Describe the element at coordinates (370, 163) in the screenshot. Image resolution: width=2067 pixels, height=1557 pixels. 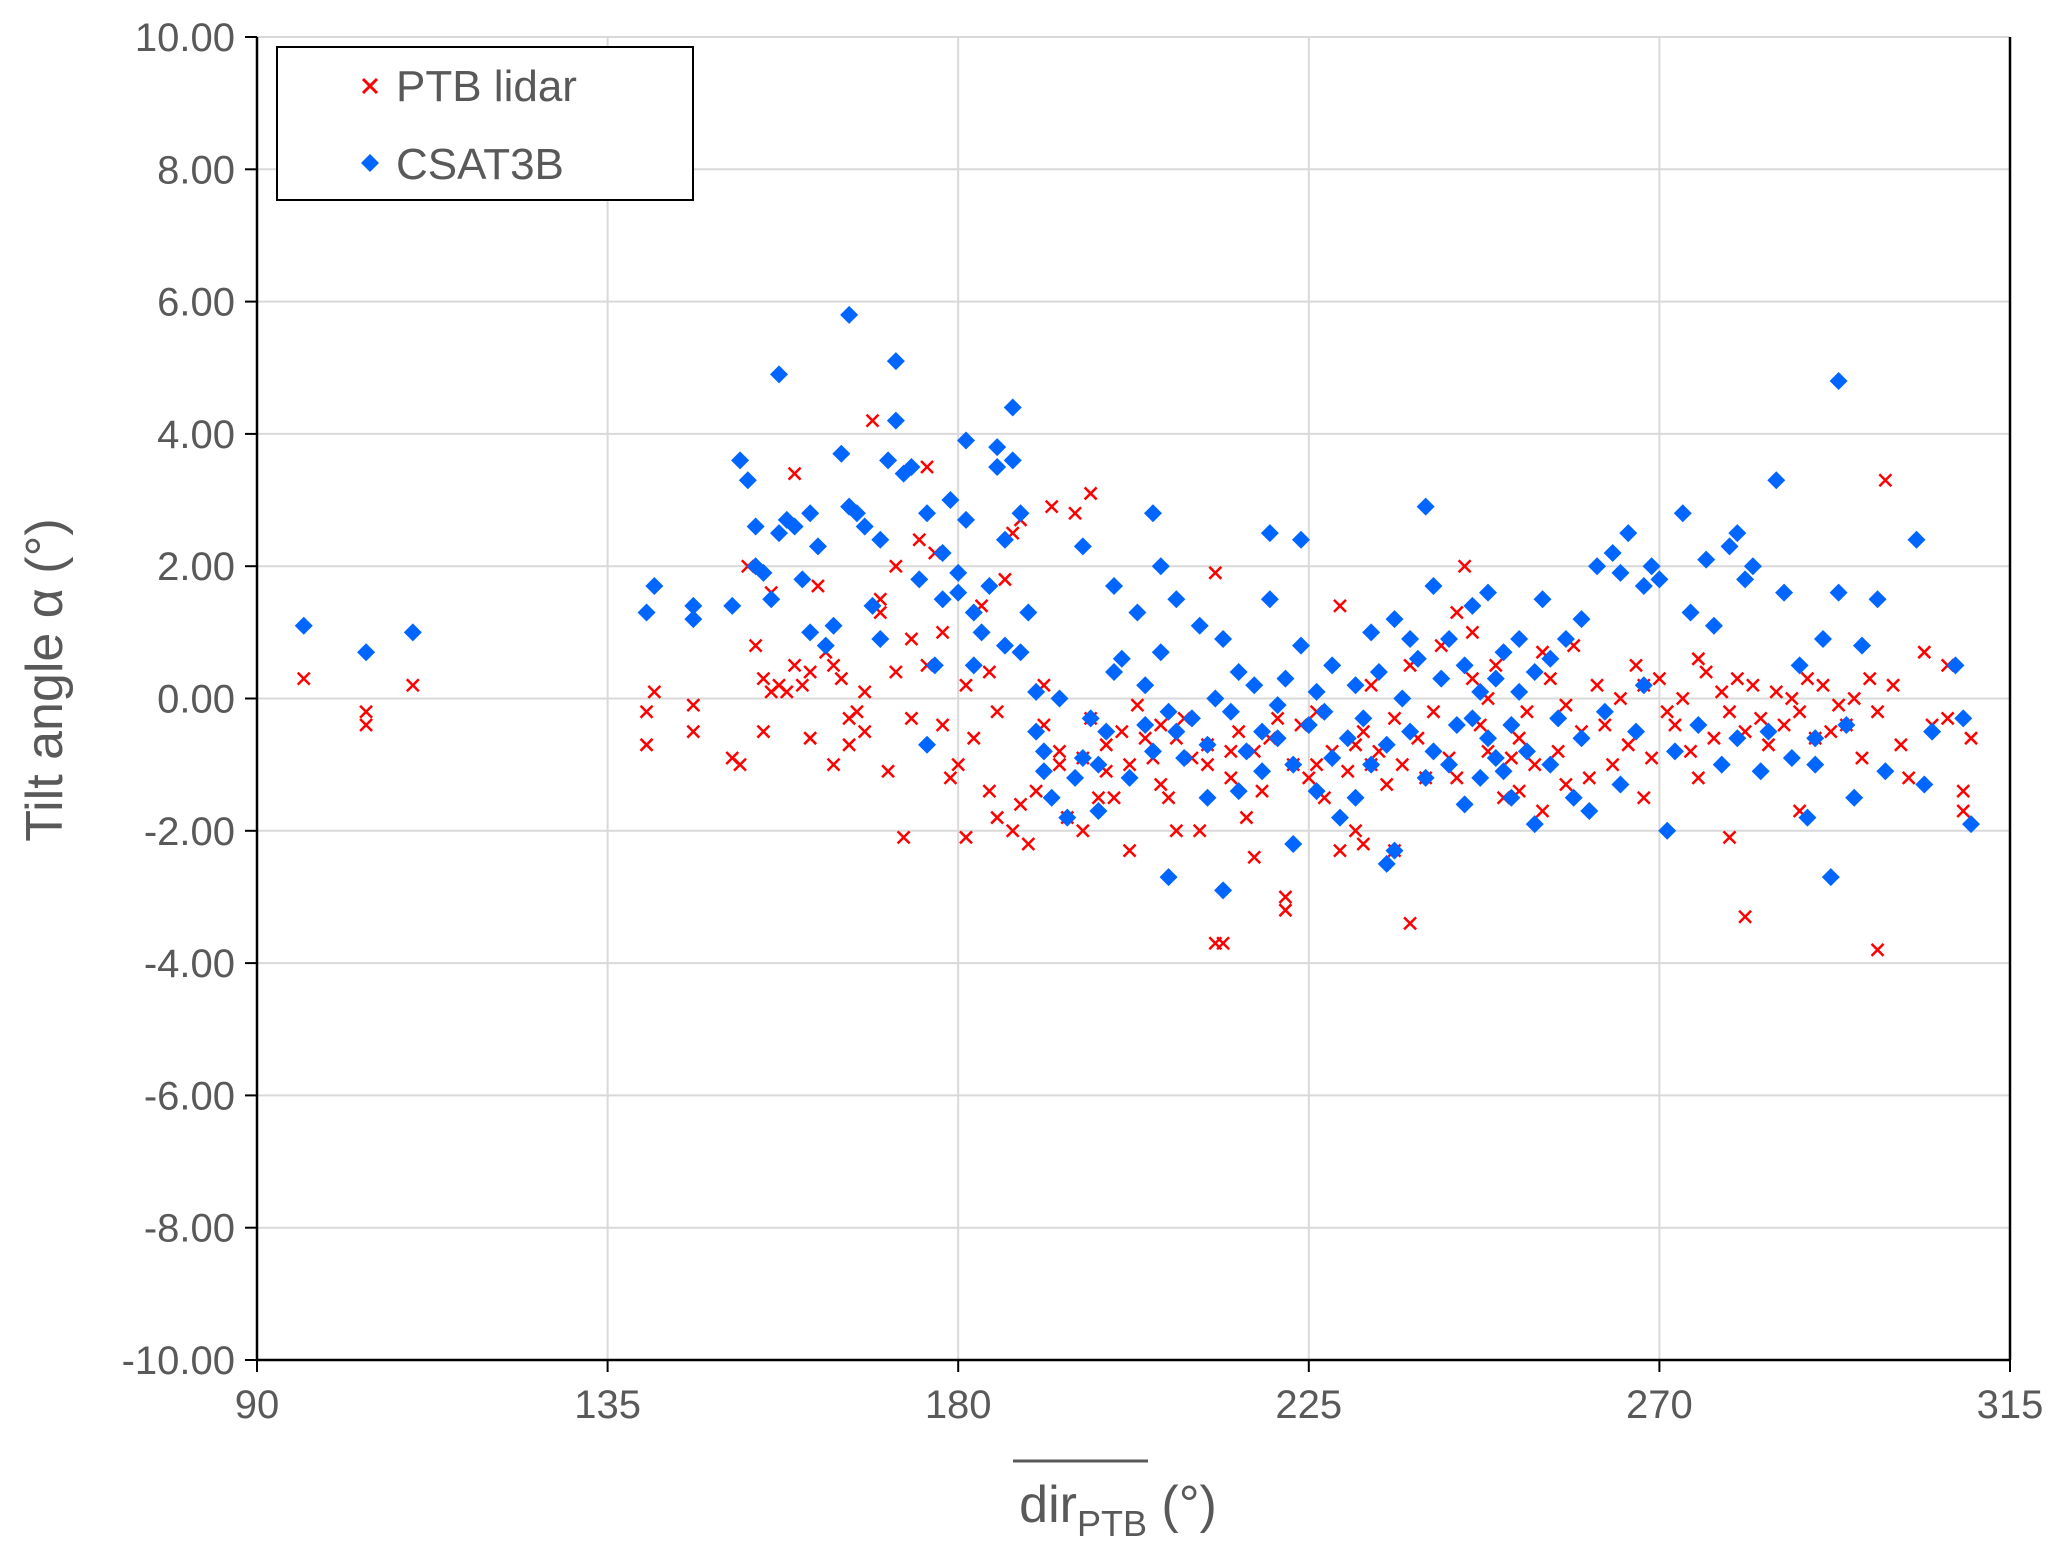
I see `legend-marker-csat3b` at that location.